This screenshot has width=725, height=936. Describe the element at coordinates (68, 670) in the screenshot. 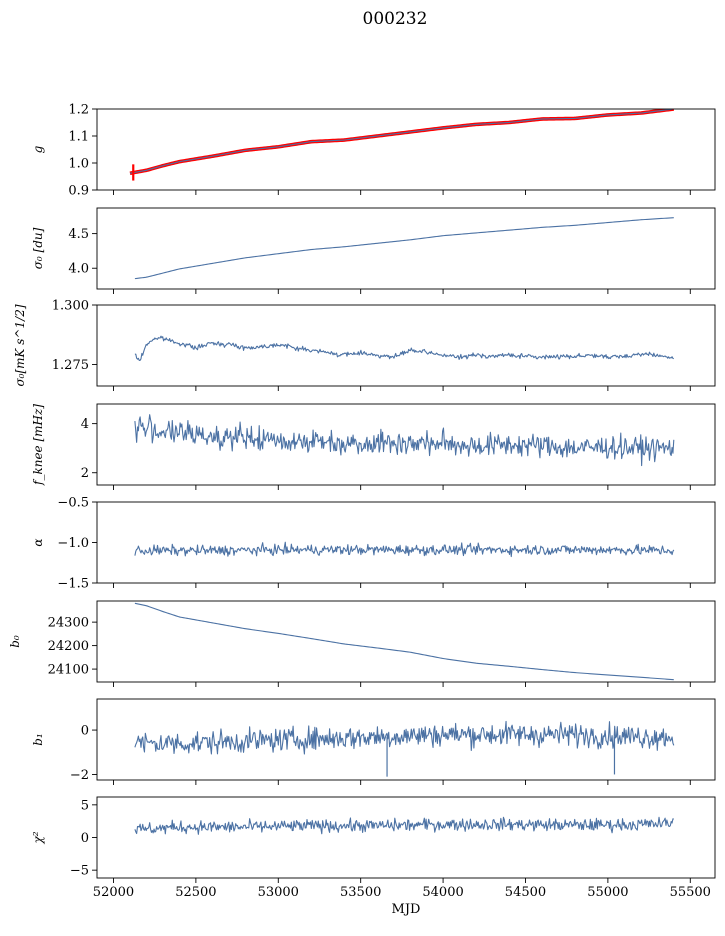

I see `y-tick-label: 24100` at that location.